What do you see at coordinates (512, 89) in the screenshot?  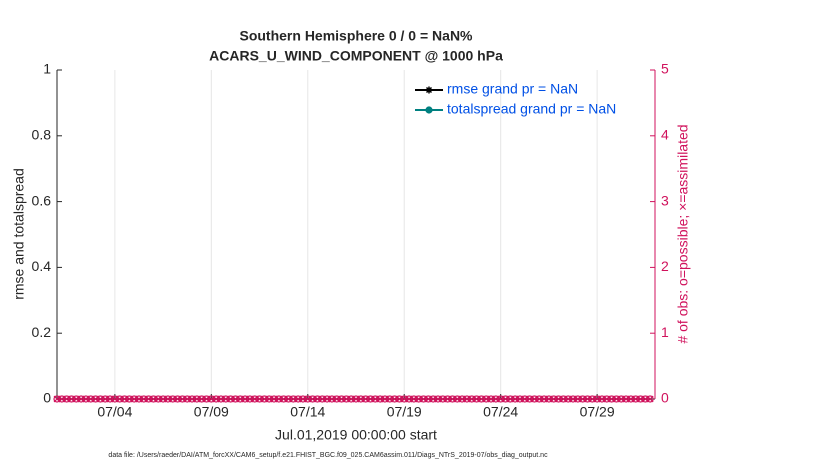 I see `legend-label: rmse grand pr = NaN` at bounding box center [512, 89].